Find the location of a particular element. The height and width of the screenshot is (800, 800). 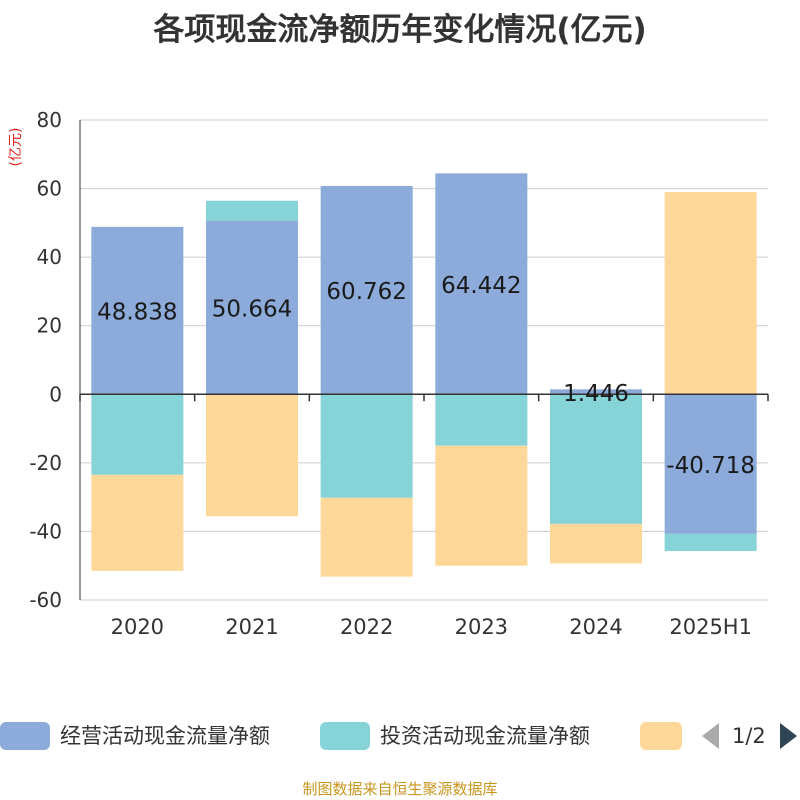

bar-s0-2025H1 is located at coordinates (710, 464).